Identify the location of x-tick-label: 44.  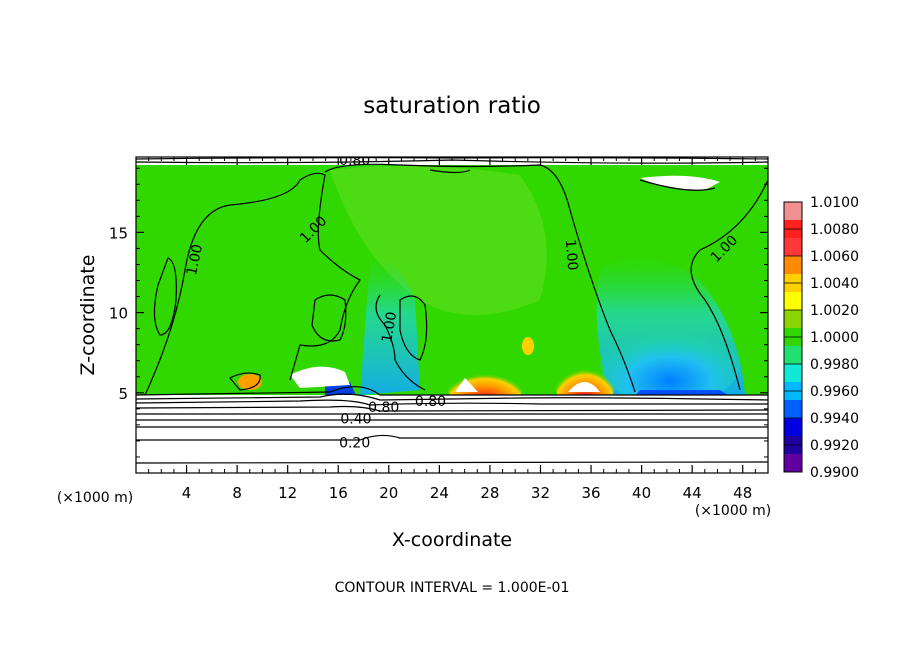
(692, 493).